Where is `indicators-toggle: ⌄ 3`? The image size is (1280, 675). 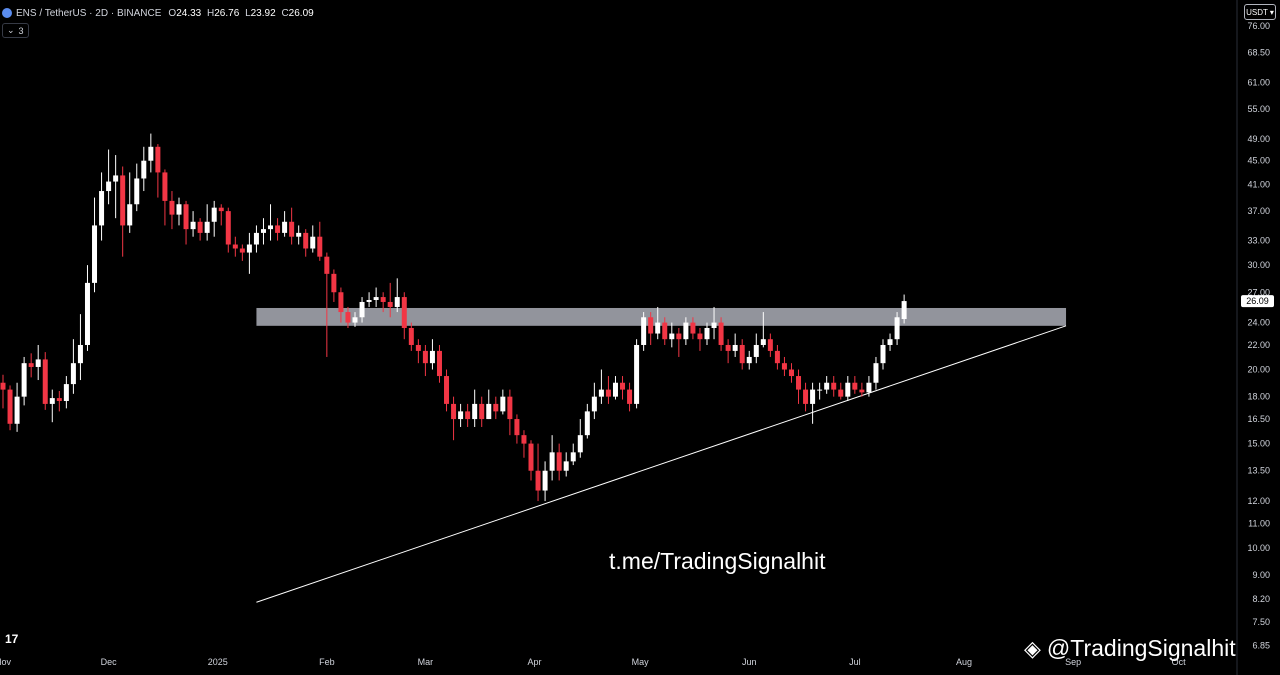 indicators-toggle: ⌄ 3 is located at coordinates (15, 30).